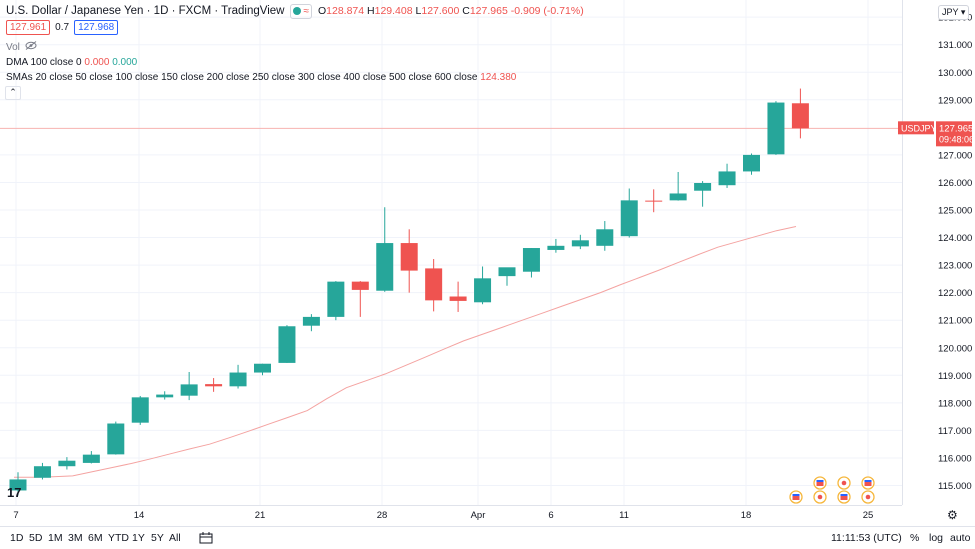 This screenshot has height=549, width=975. I want to click on percent-toggle: %, so click(915, 538).